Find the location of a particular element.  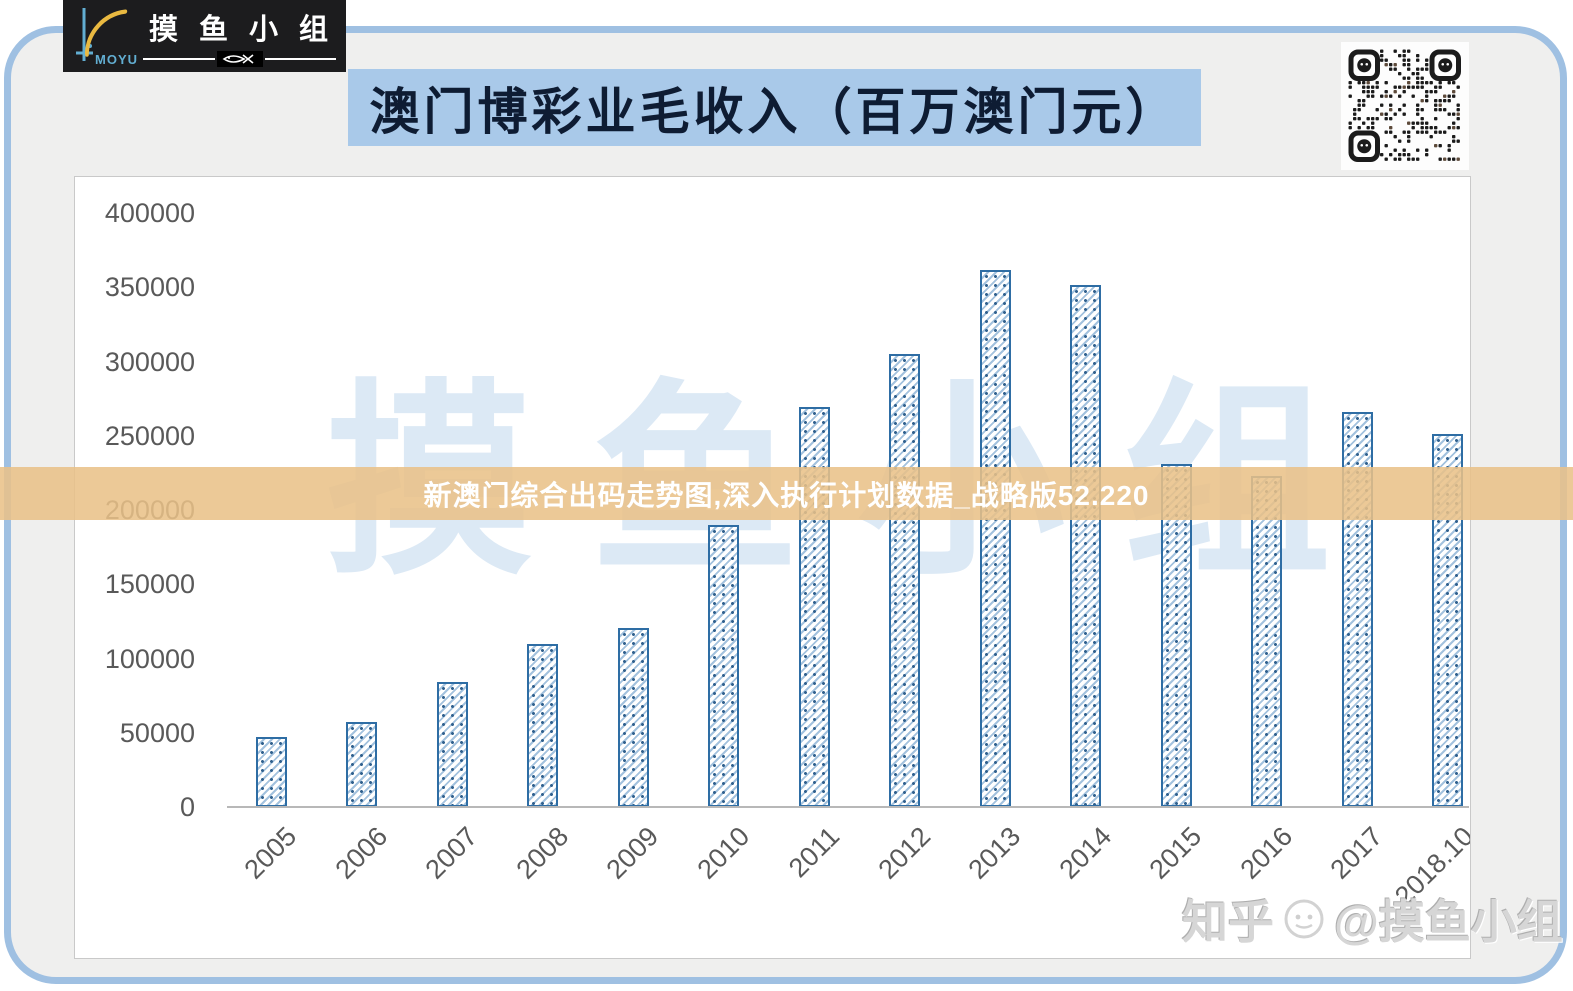

zhihu-watermark-left: 知乎 is located at coordinates (1228, 922).